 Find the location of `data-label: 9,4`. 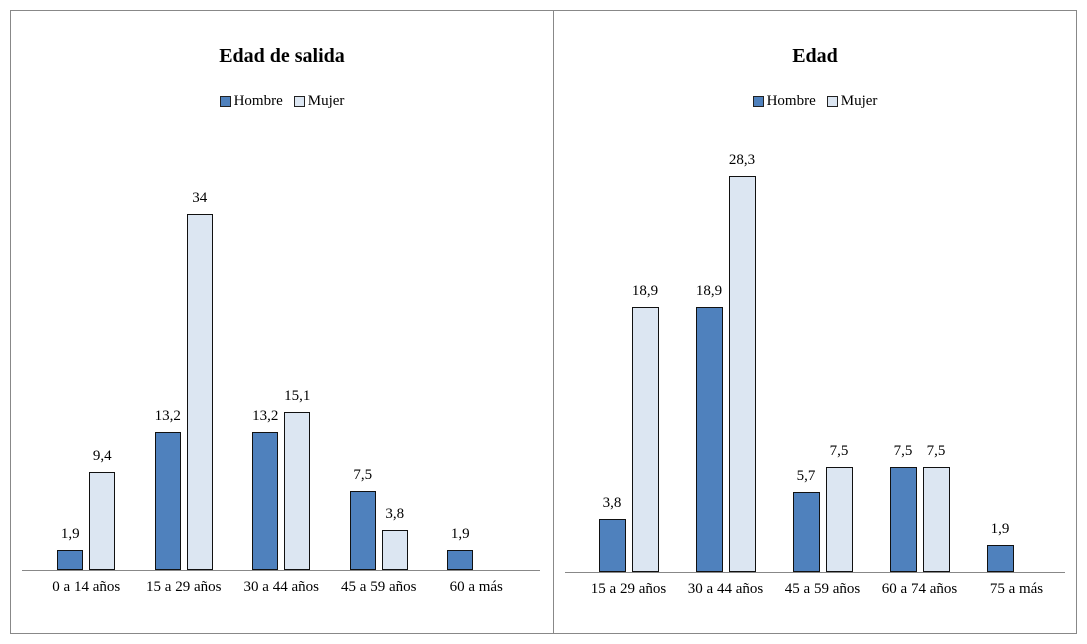

data-label: 9,4 is located at coordinates (102, 455).